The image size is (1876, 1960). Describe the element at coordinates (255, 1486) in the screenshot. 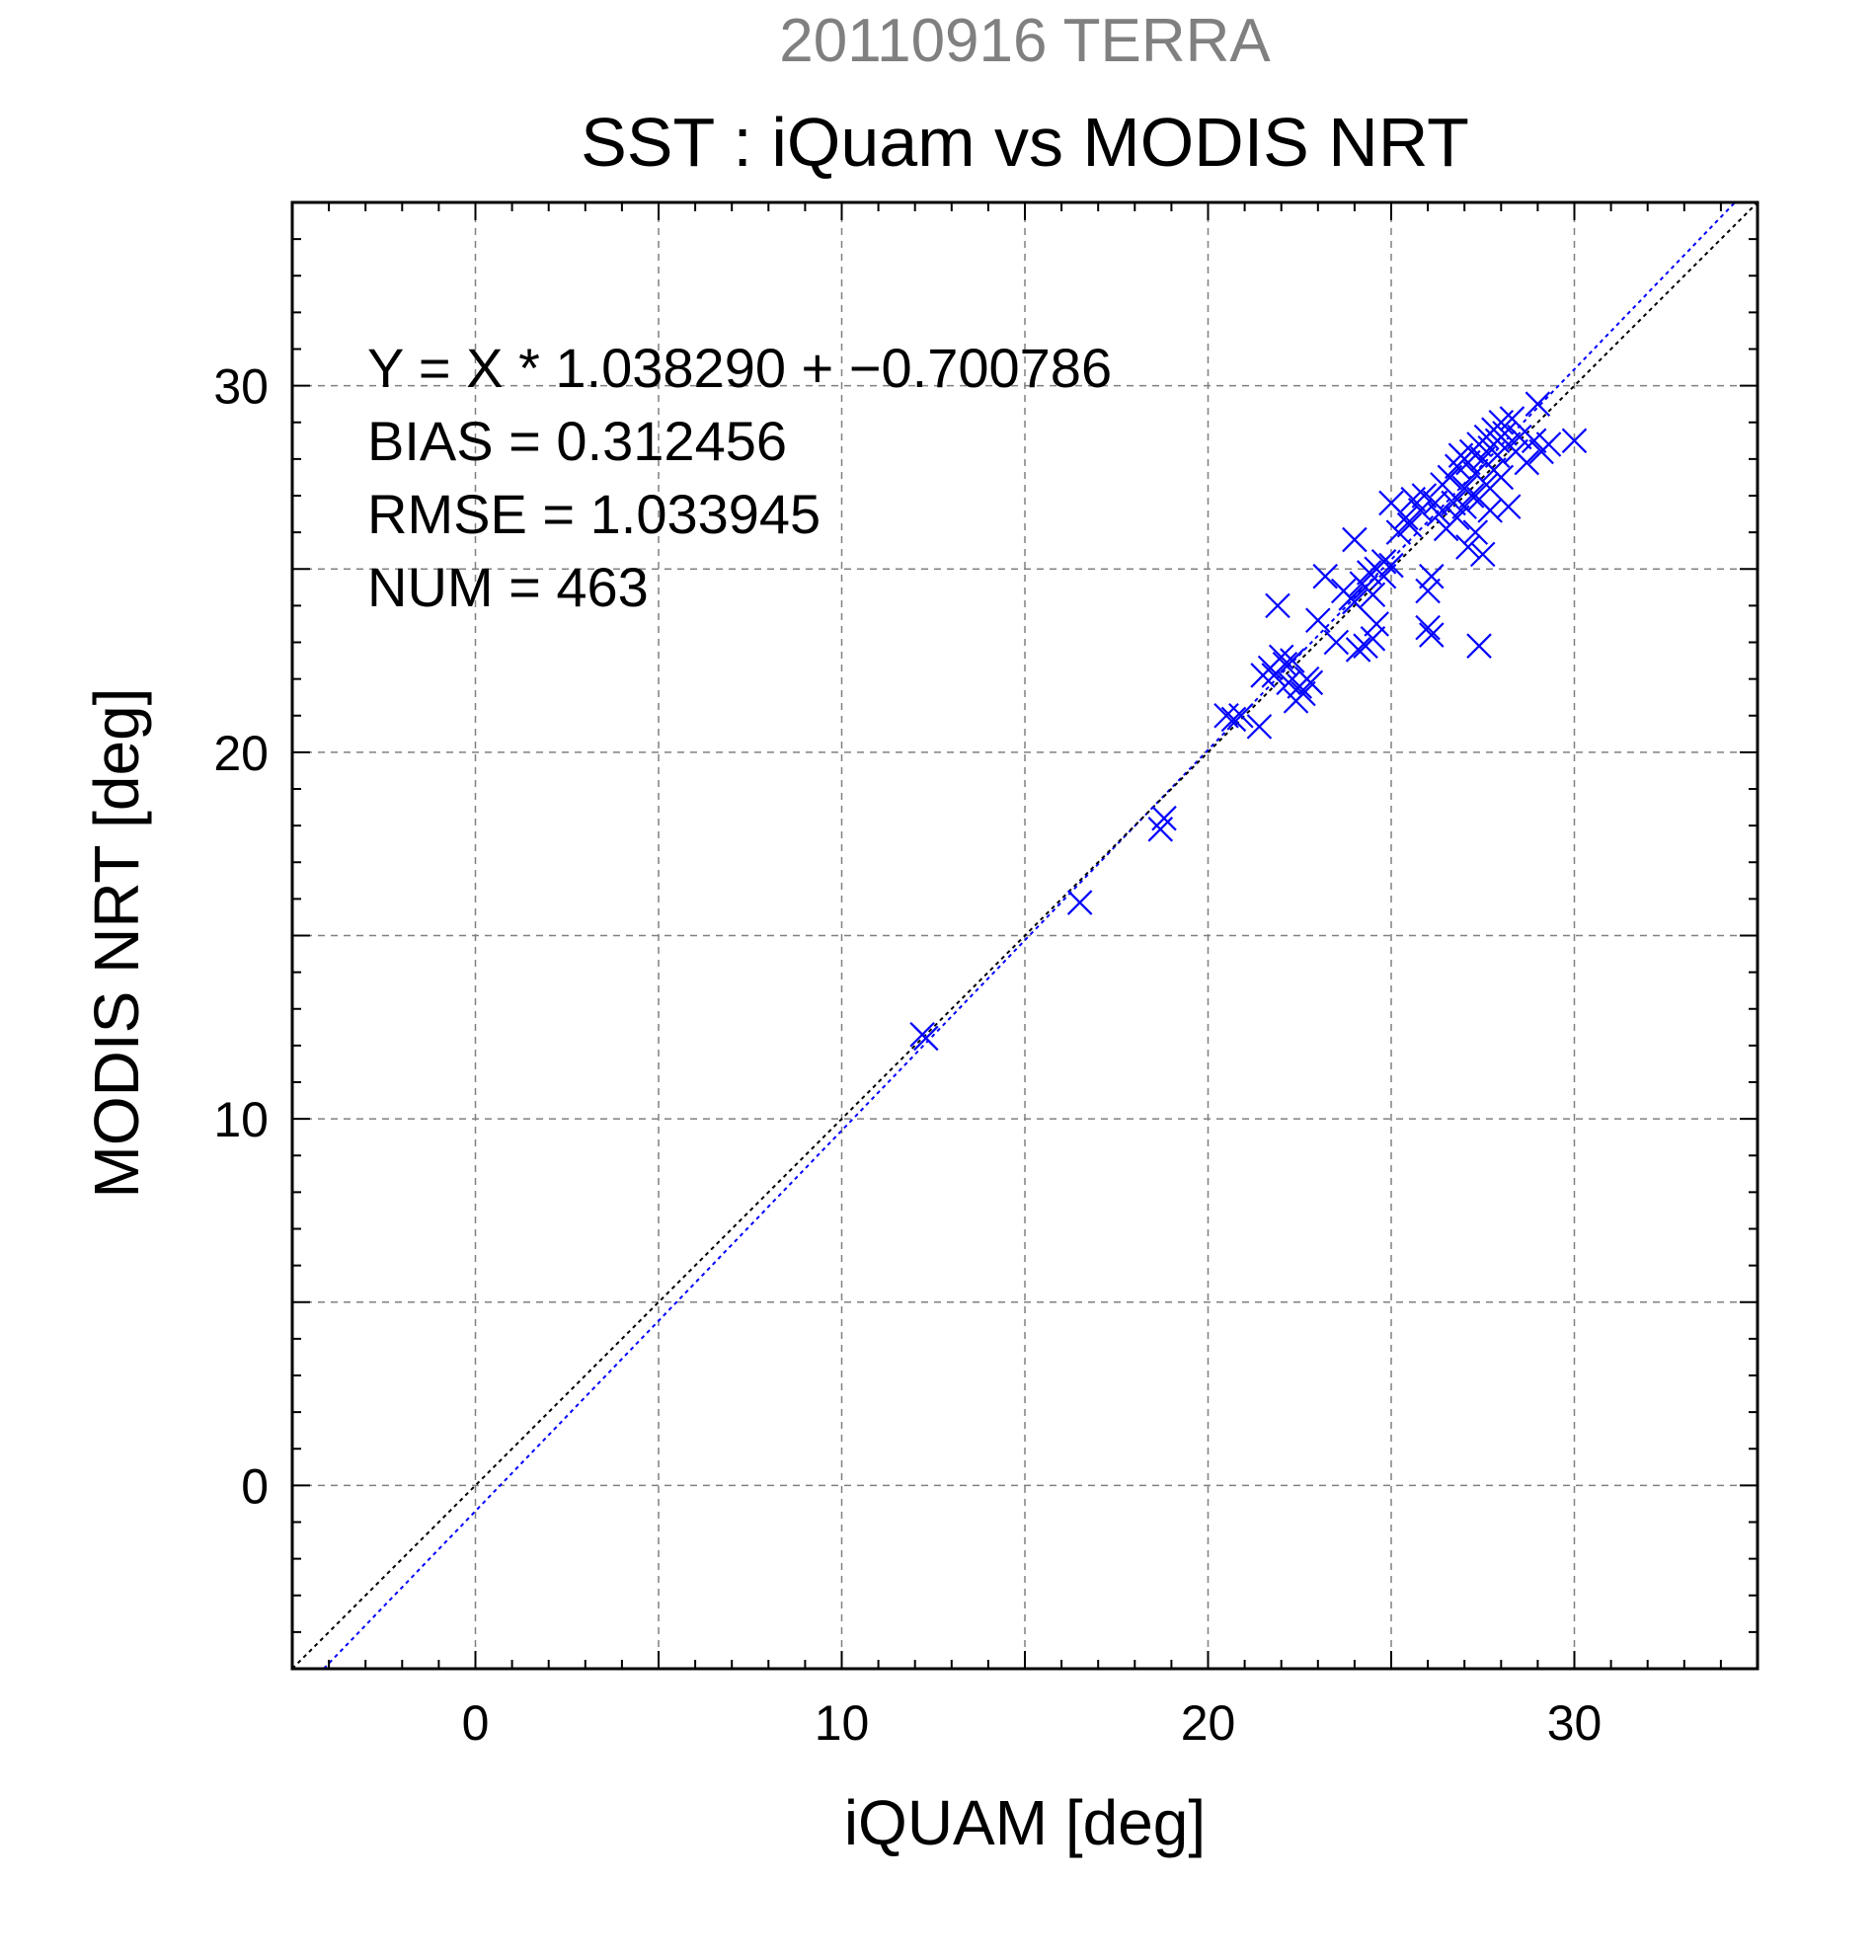

I see `y-tick-label: 0` at that location.